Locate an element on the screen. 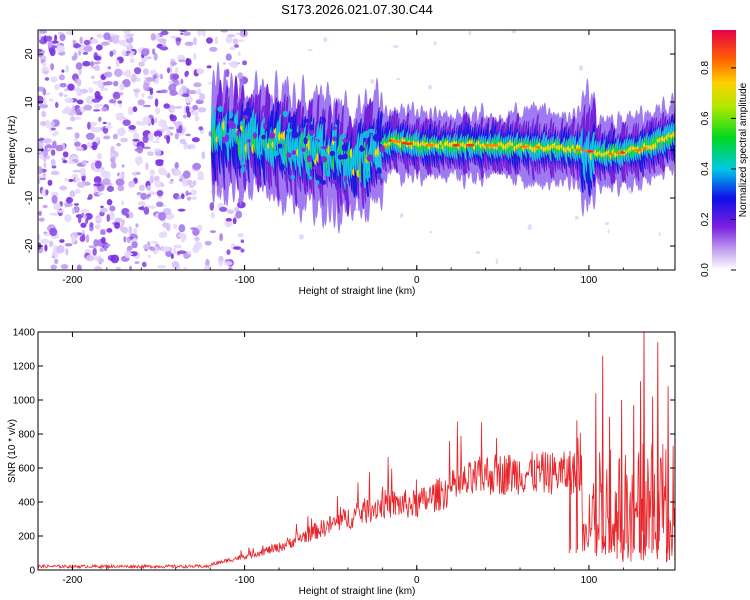  colorbar-tick-label: 0.4 is located at coordinates (705, 169).